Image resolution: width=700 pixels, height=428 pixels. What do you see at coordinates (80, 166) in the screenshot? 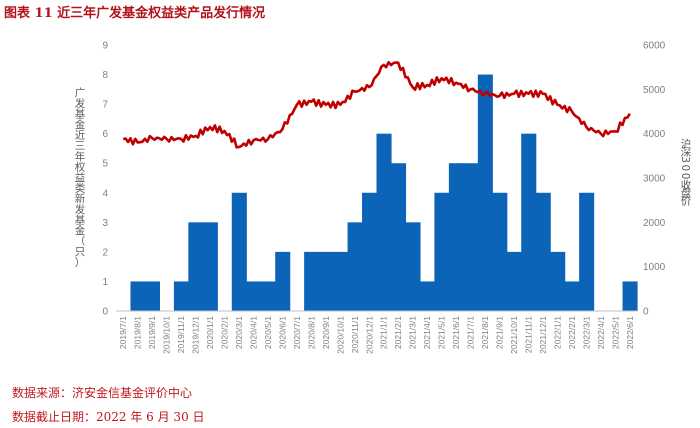
I see `svg-text: 权` at bounding box center [80, 166].